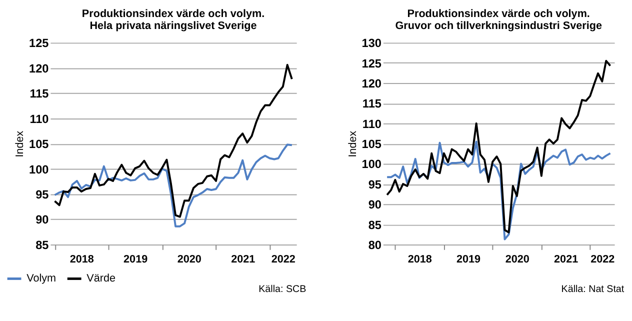  What do you see at coordinates (101, 278) in the screenshot?
I see `legend-label: Värde` at bounding box center [101, 278].